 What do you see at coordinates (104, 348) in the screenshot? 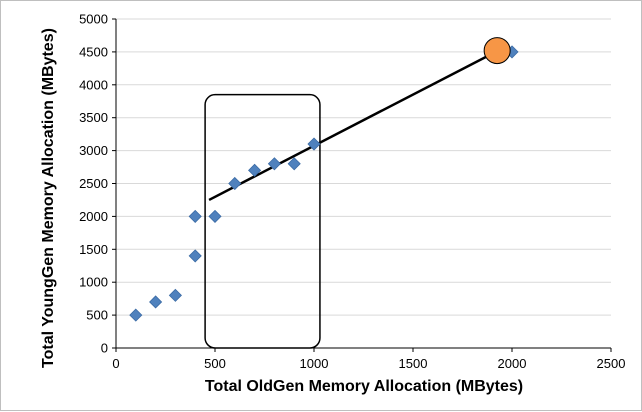
I see `y-tick-label-0: 0` at bounding box center [104, 348].